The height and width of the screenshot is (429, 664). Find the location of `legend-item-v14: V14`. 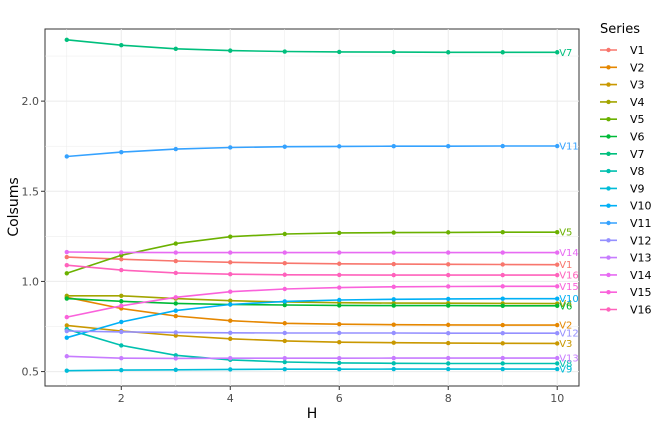

legend-item-v14: V14 is located at coordinates (626, 275).